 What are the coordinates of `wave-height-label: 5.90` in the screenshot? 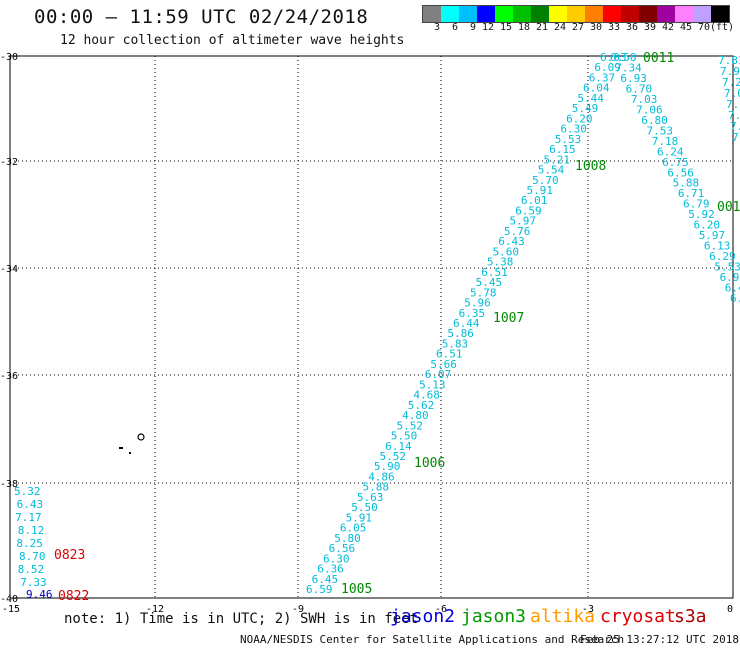 It's located at (387, 466).